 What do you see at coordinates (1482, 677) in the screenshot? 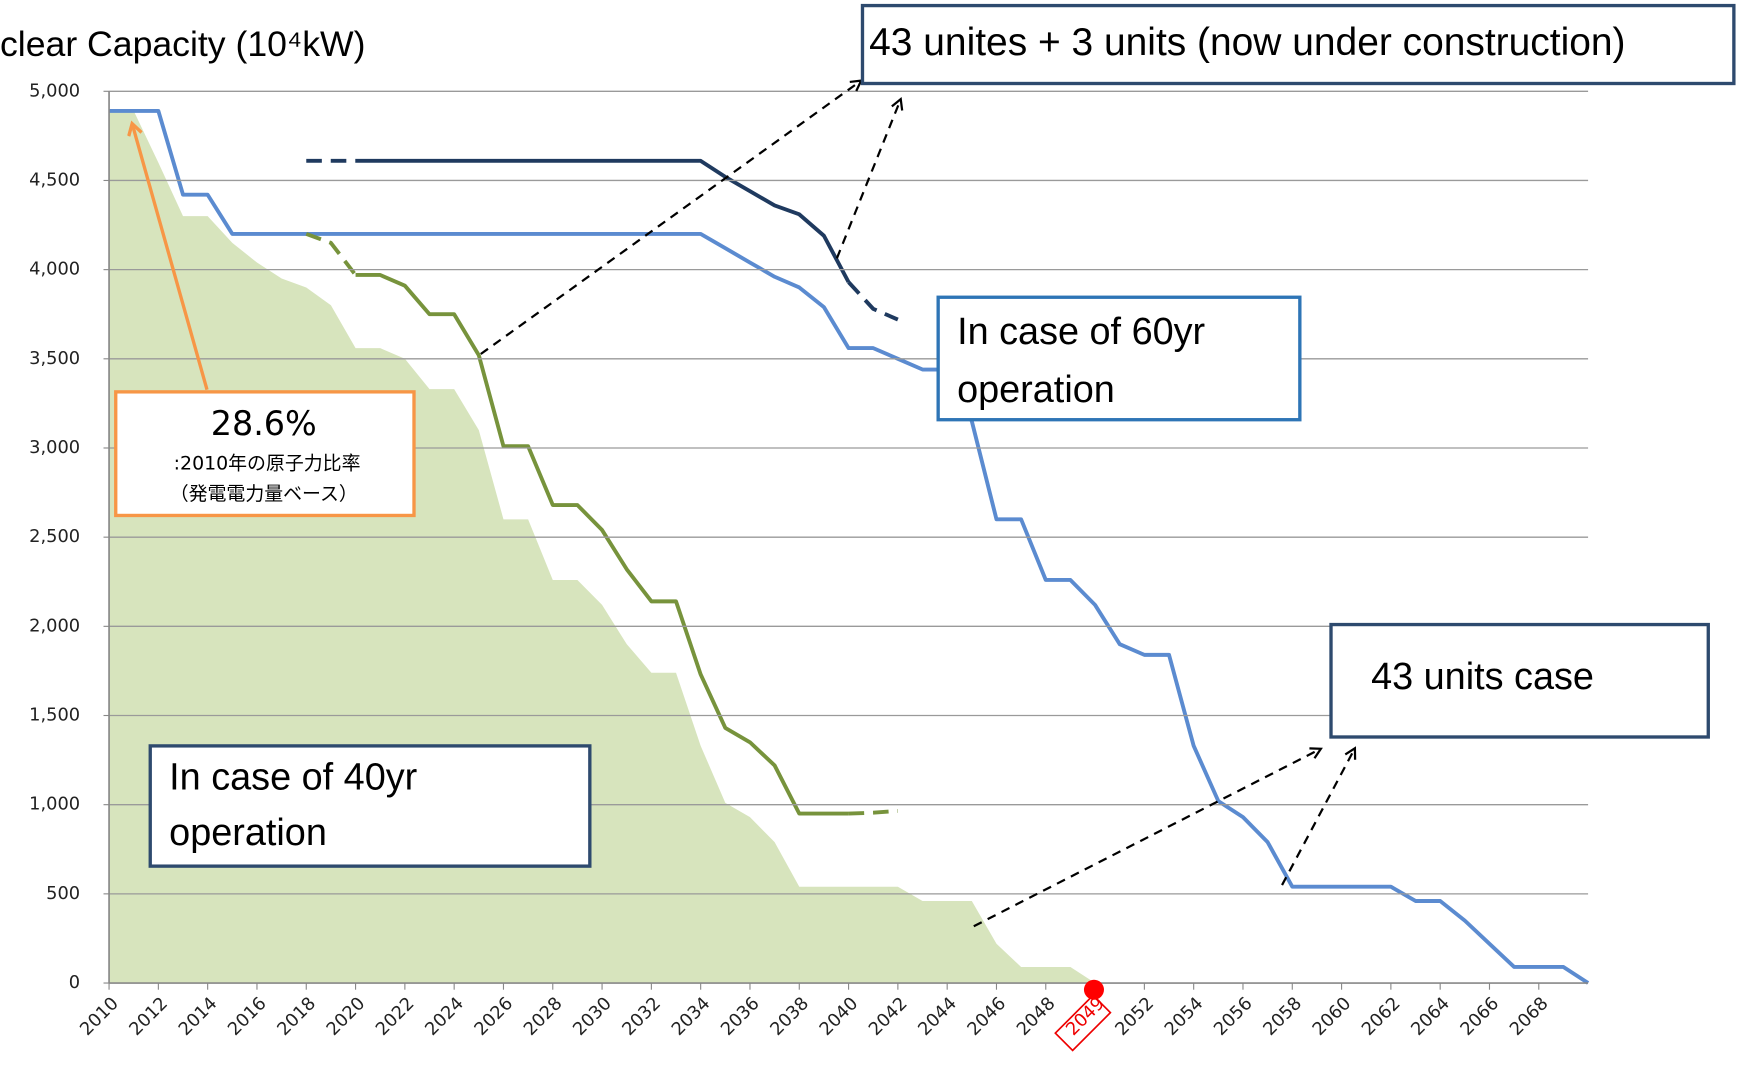
I see `annotation: 43 units case` at bounding box center [1482, 677].